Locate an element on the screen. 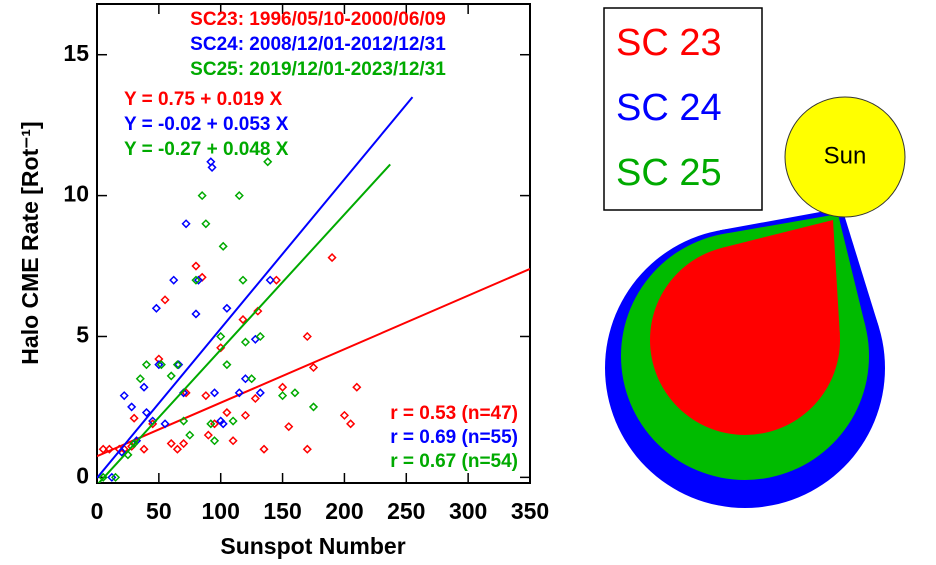 The height and width of the screenshot is (565, 936). sun is located at coordinates (845, 157).